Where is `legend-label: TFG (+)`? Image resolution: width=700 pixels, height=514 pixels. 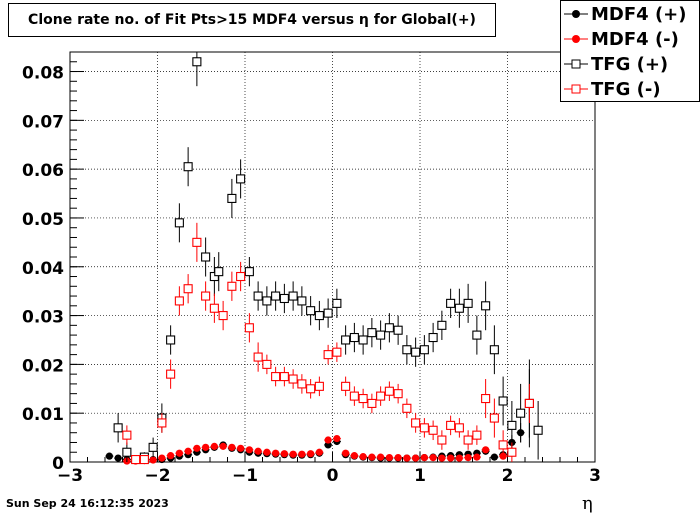 legend-label: TFG (+) is located at coordinates (630, 64).